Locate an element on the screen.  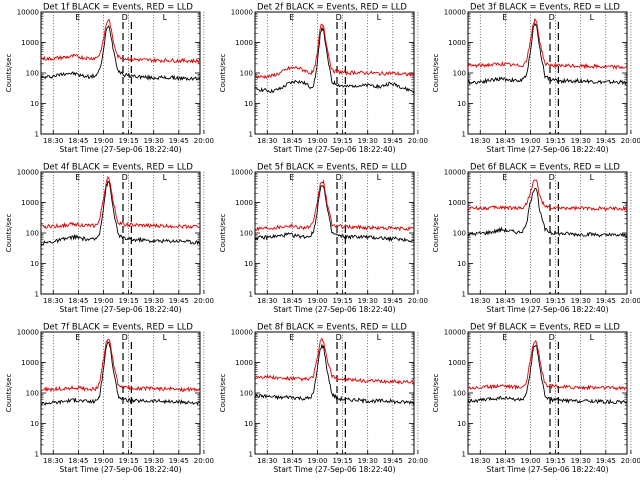
panel-title: Det 8f BLACK = Events, RED = LLD is located at coordinates (332, 328).